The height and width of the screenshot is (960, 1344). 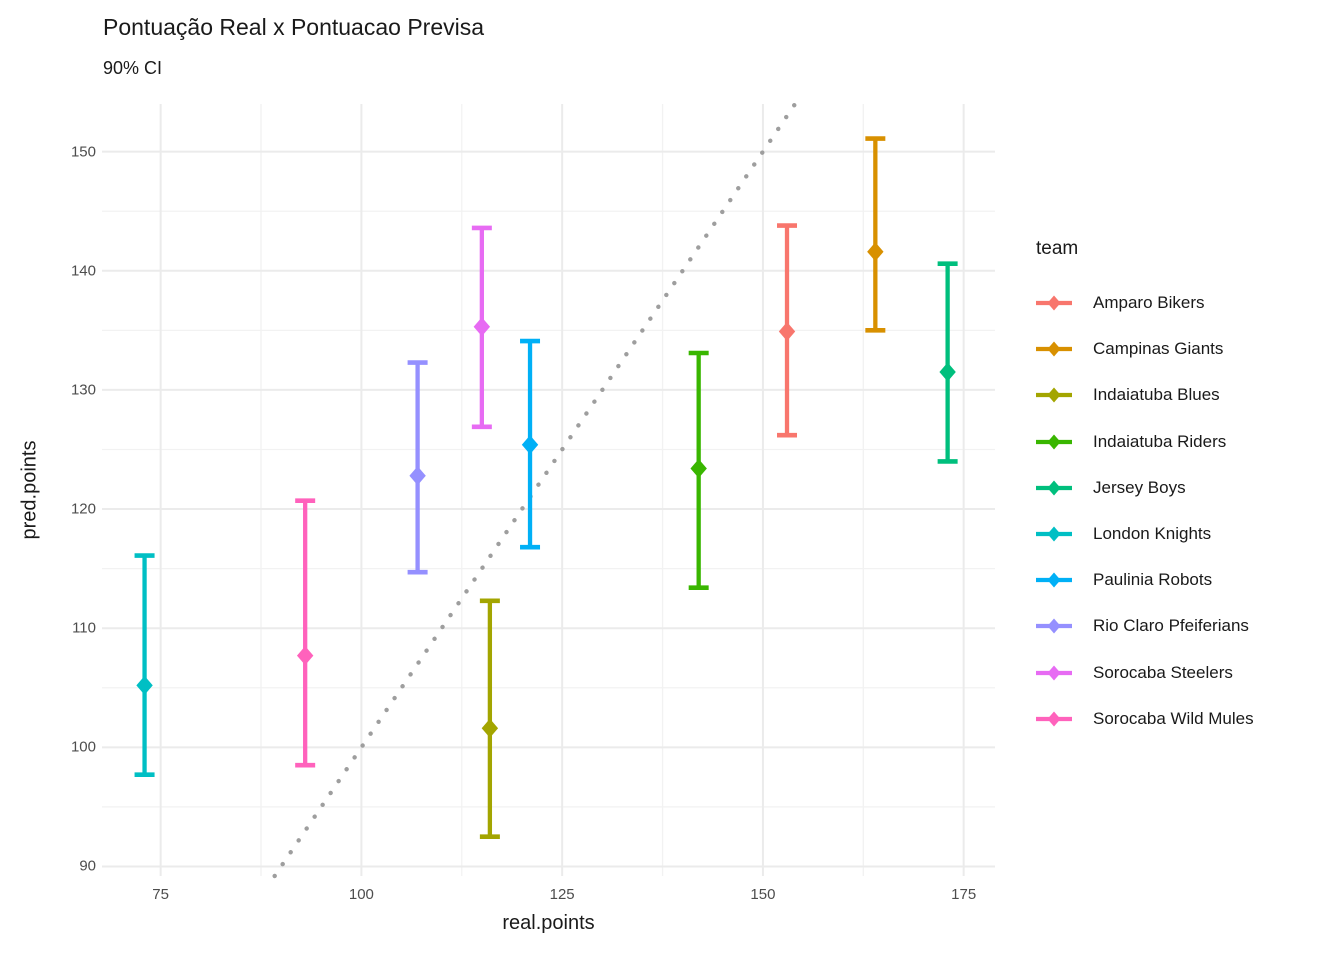 I want to click on series-paulinia-robots, so click(x=530, y=444).